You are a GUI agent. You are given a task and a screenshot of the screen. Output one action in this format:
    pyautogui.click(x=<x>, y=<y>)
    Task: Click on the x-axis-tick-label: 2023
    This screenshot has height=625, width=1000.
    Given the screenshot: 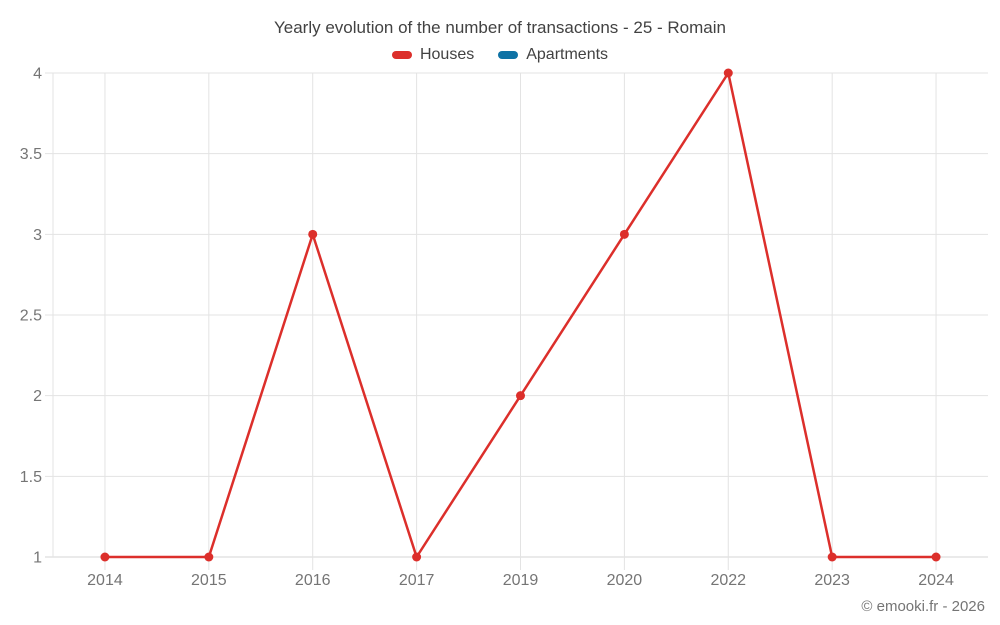 What is the action you would take?
    pyautogui.click(x=832, y=580)
    